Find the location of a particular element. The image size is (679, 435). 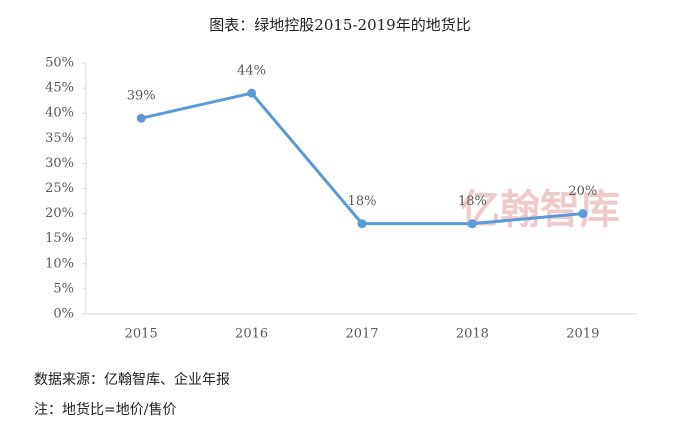

y-tick-label: 0% is located at coordinates (63, 314).